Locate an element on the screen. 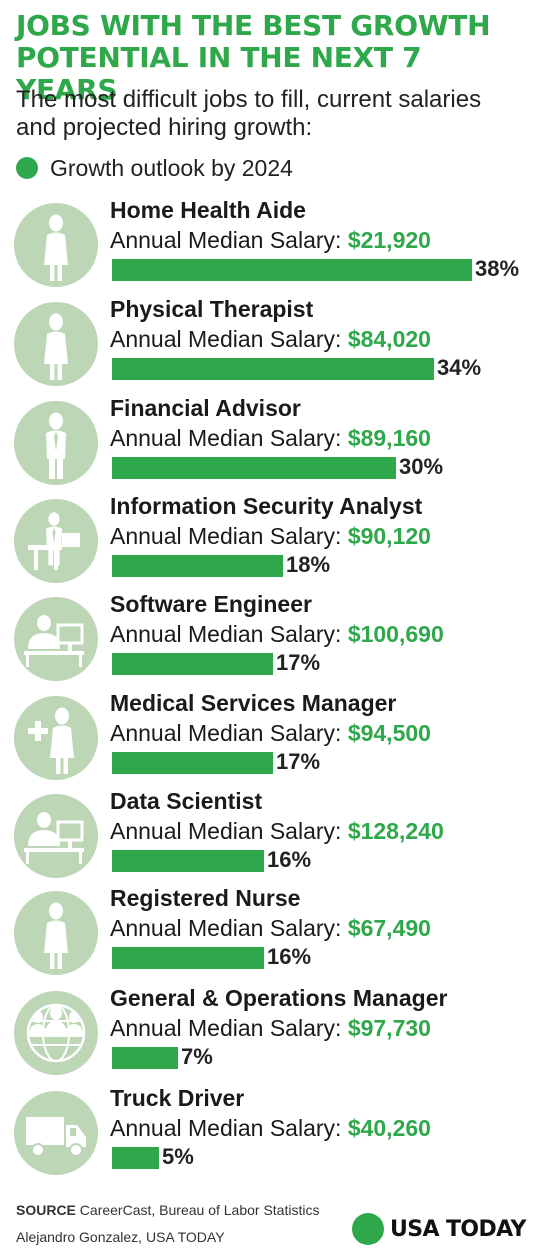 The height and width of the screenshot is (1253, 540). salary-line: Annual Median Salary: $40,260 is located at coordinates (270, 1128).